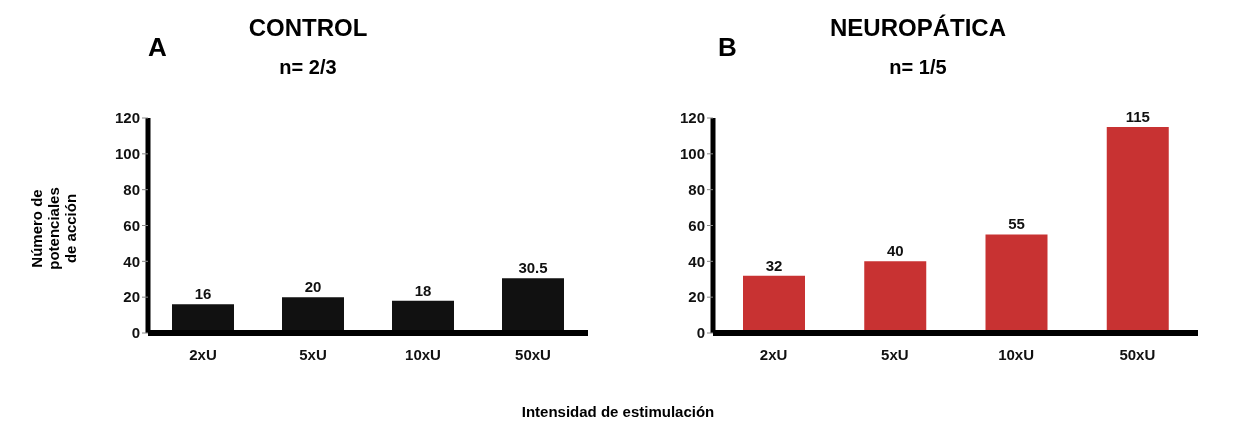  I want to click on data-label: 40, so click(895, 251).